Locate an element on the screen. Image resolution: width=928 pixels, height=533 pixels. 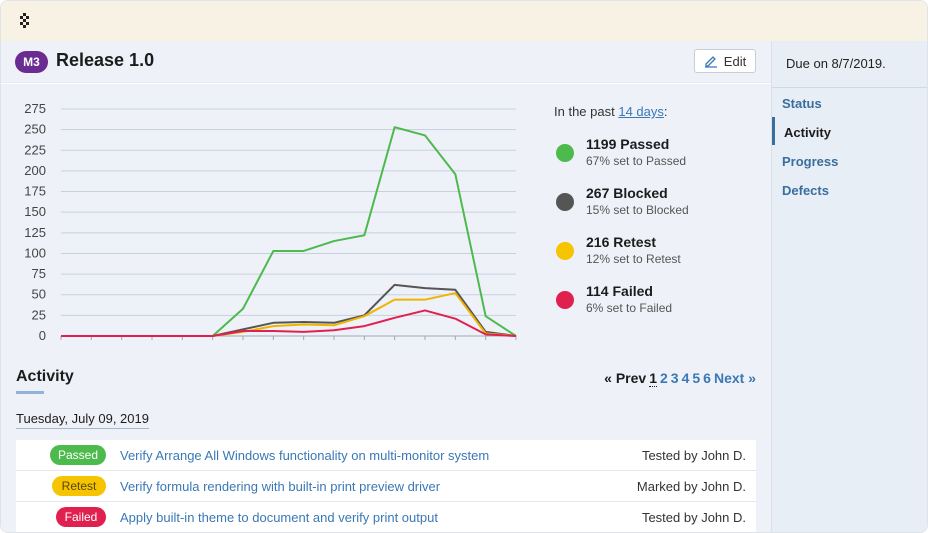
page-link-2: 2 is located at coordinates (663, 378).